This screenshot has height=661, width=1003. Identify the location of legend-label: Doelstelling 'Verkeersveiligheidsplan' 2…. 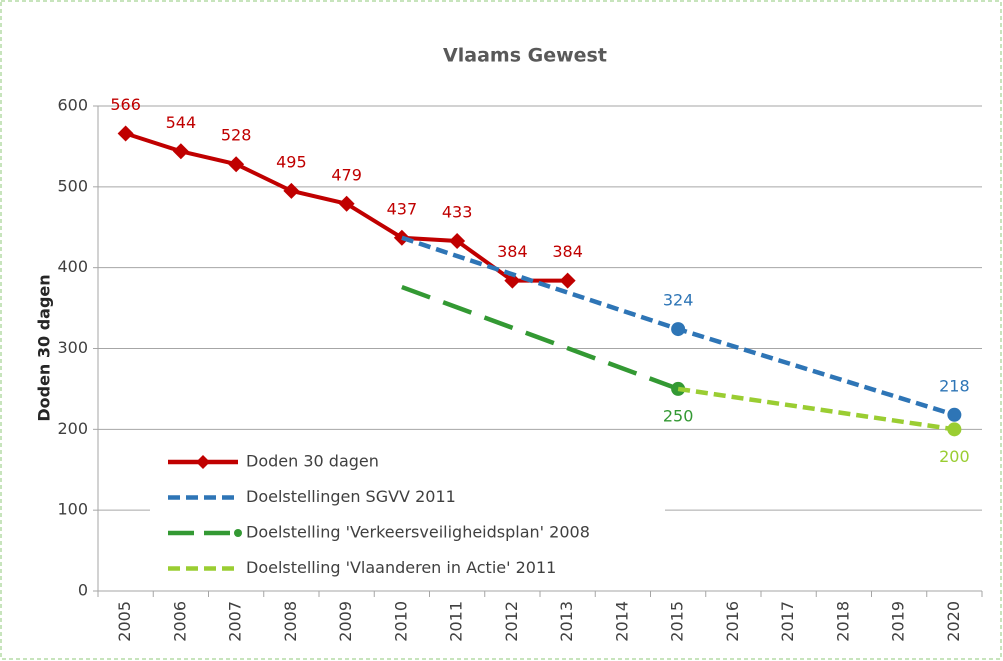
(418, 532).